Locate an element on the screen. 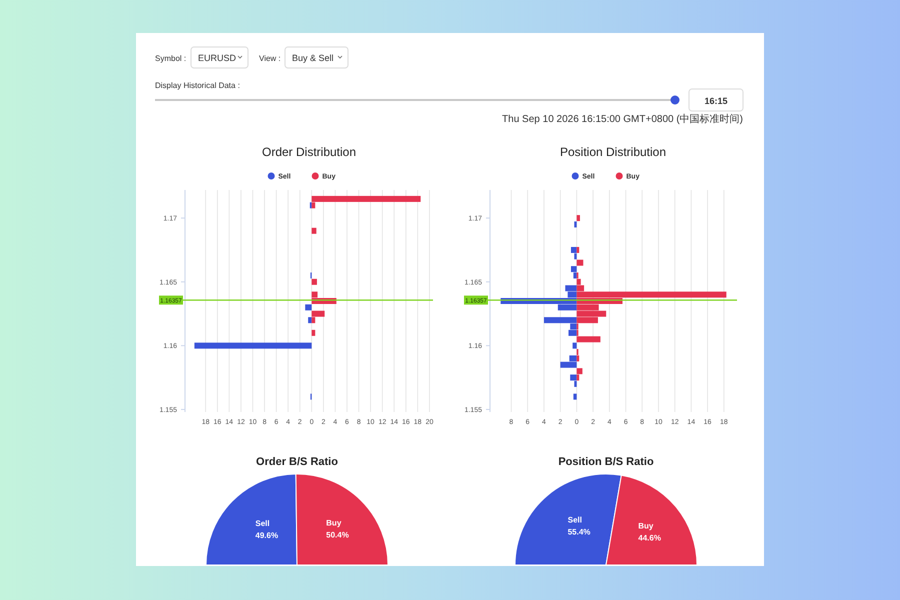 The height and width of the screenshot is (600, 900). data-label: 55.4% is located at coordinates (579, 532).